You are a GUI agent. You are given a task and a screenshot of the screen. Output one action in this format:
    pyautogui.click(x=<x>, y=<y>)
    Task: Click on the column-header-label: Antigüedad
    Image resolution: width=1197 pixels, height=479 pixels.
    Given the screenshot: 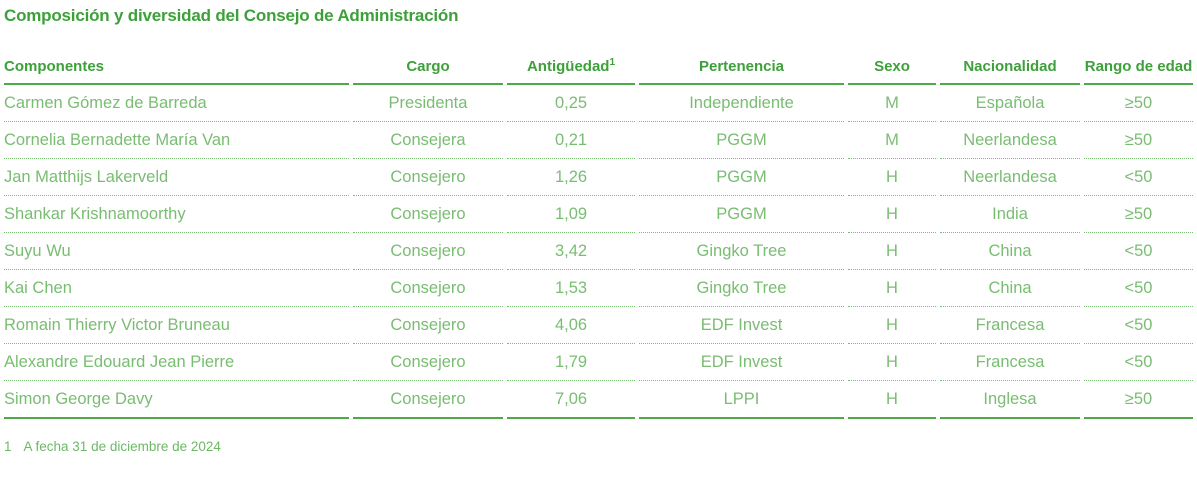 What is the action you would take?
    pyautogui.click(x=568, y=66)
    